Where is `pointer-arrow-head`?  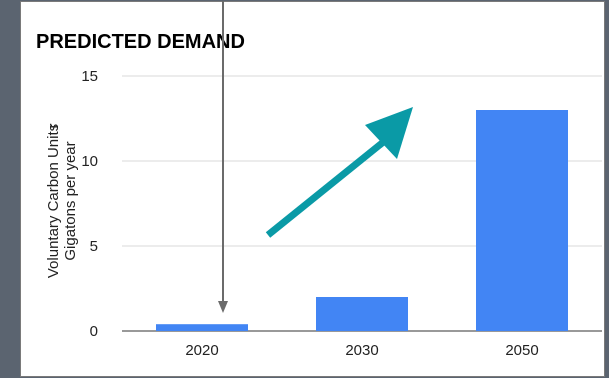 pointer-arrow-head is located at coordinates (223, 307).